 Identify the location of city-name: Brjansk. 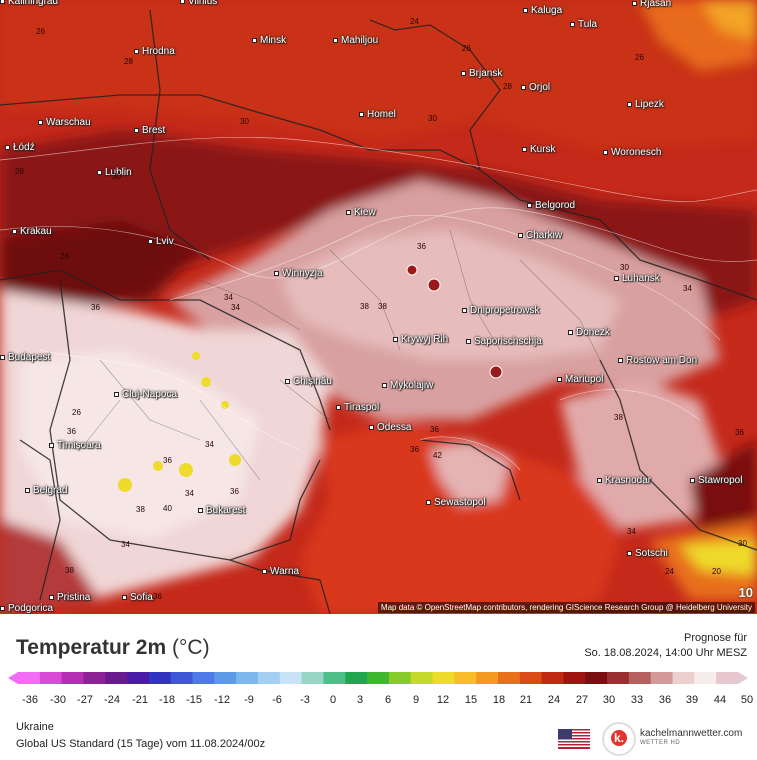
(486, 73).